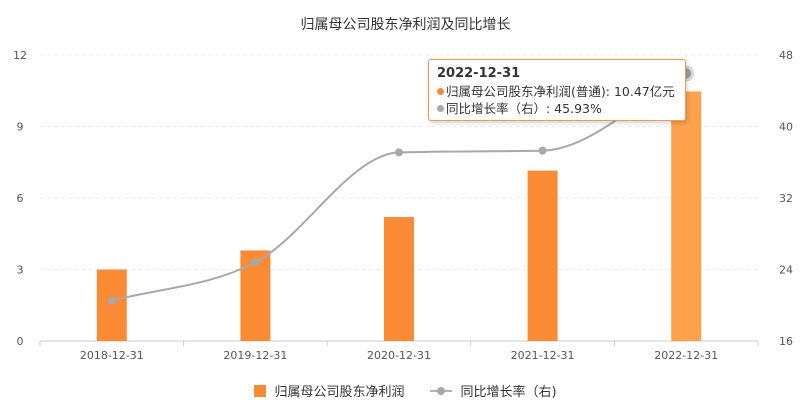  I want to click on y-right-tick-label: 16, so click(786, 341).